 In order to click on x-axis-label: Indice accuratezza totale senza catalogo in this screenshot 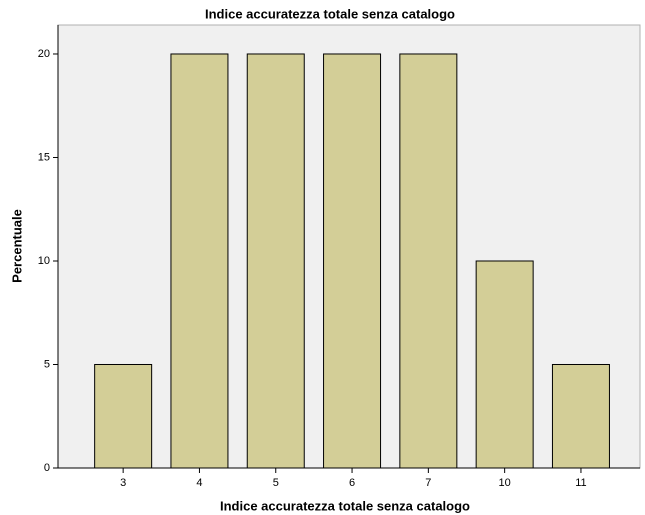, I will do `click(345, 505)`.